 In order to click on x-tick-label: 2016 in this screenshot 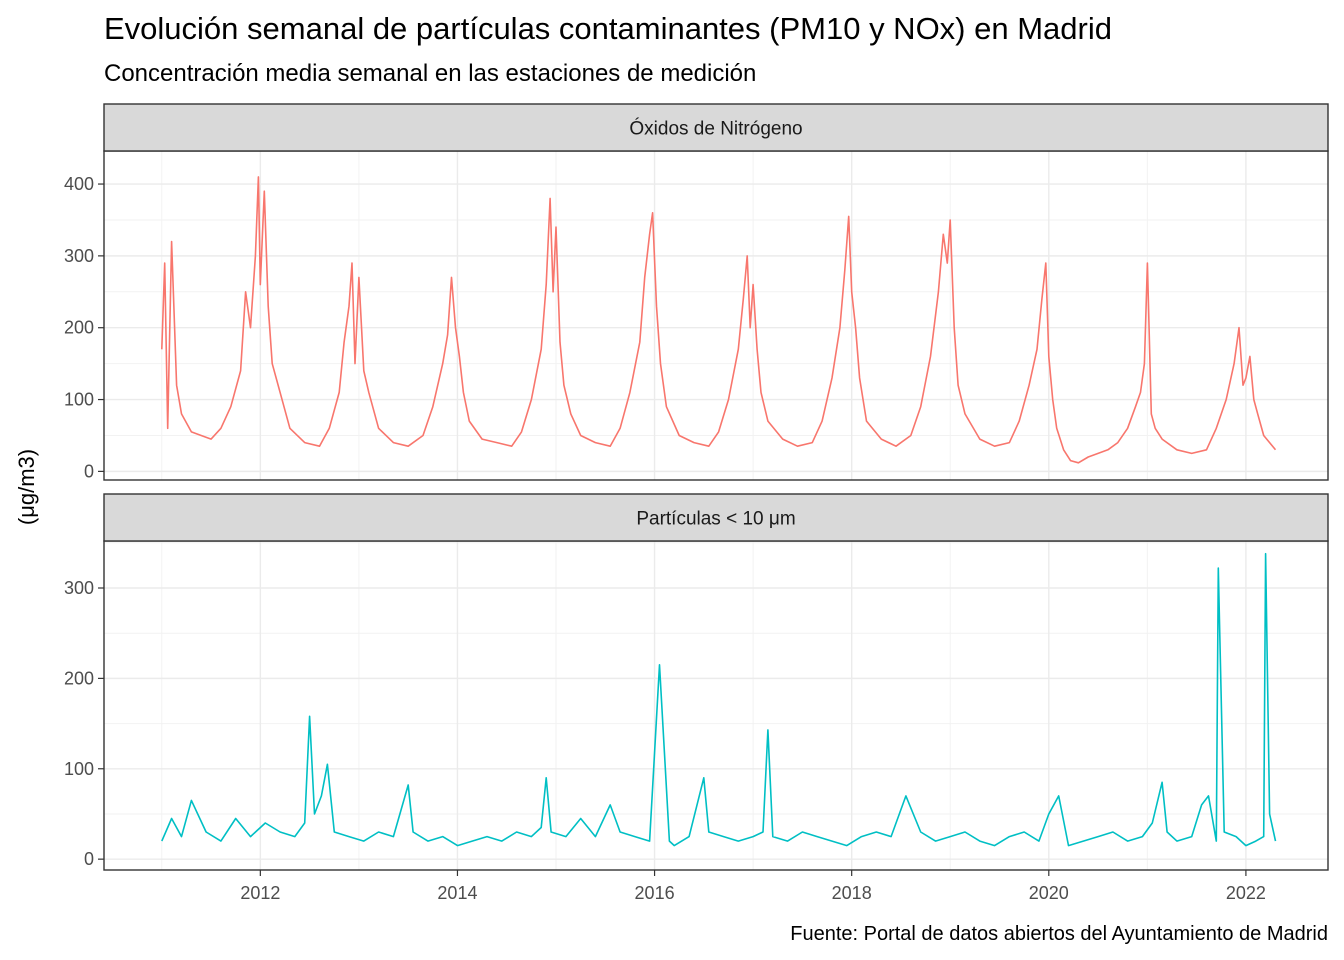, I will do `click(655, 893)`.